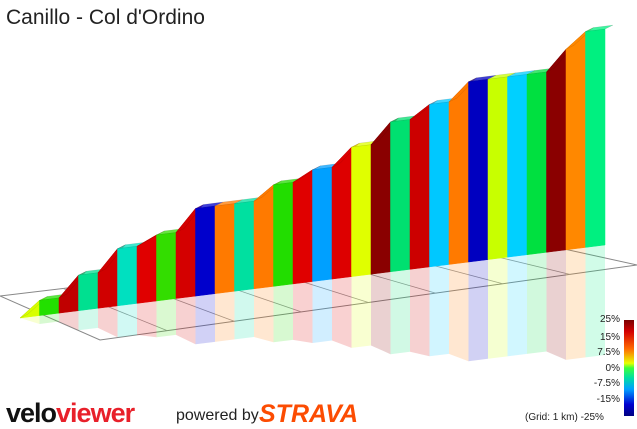 This screenshot has width=637, height=429. What do you see at coordinates (606, 383) in the screenshot?
I see `legend-tick-neg-7-5: -7.5%` at bounding box center [606, 383].